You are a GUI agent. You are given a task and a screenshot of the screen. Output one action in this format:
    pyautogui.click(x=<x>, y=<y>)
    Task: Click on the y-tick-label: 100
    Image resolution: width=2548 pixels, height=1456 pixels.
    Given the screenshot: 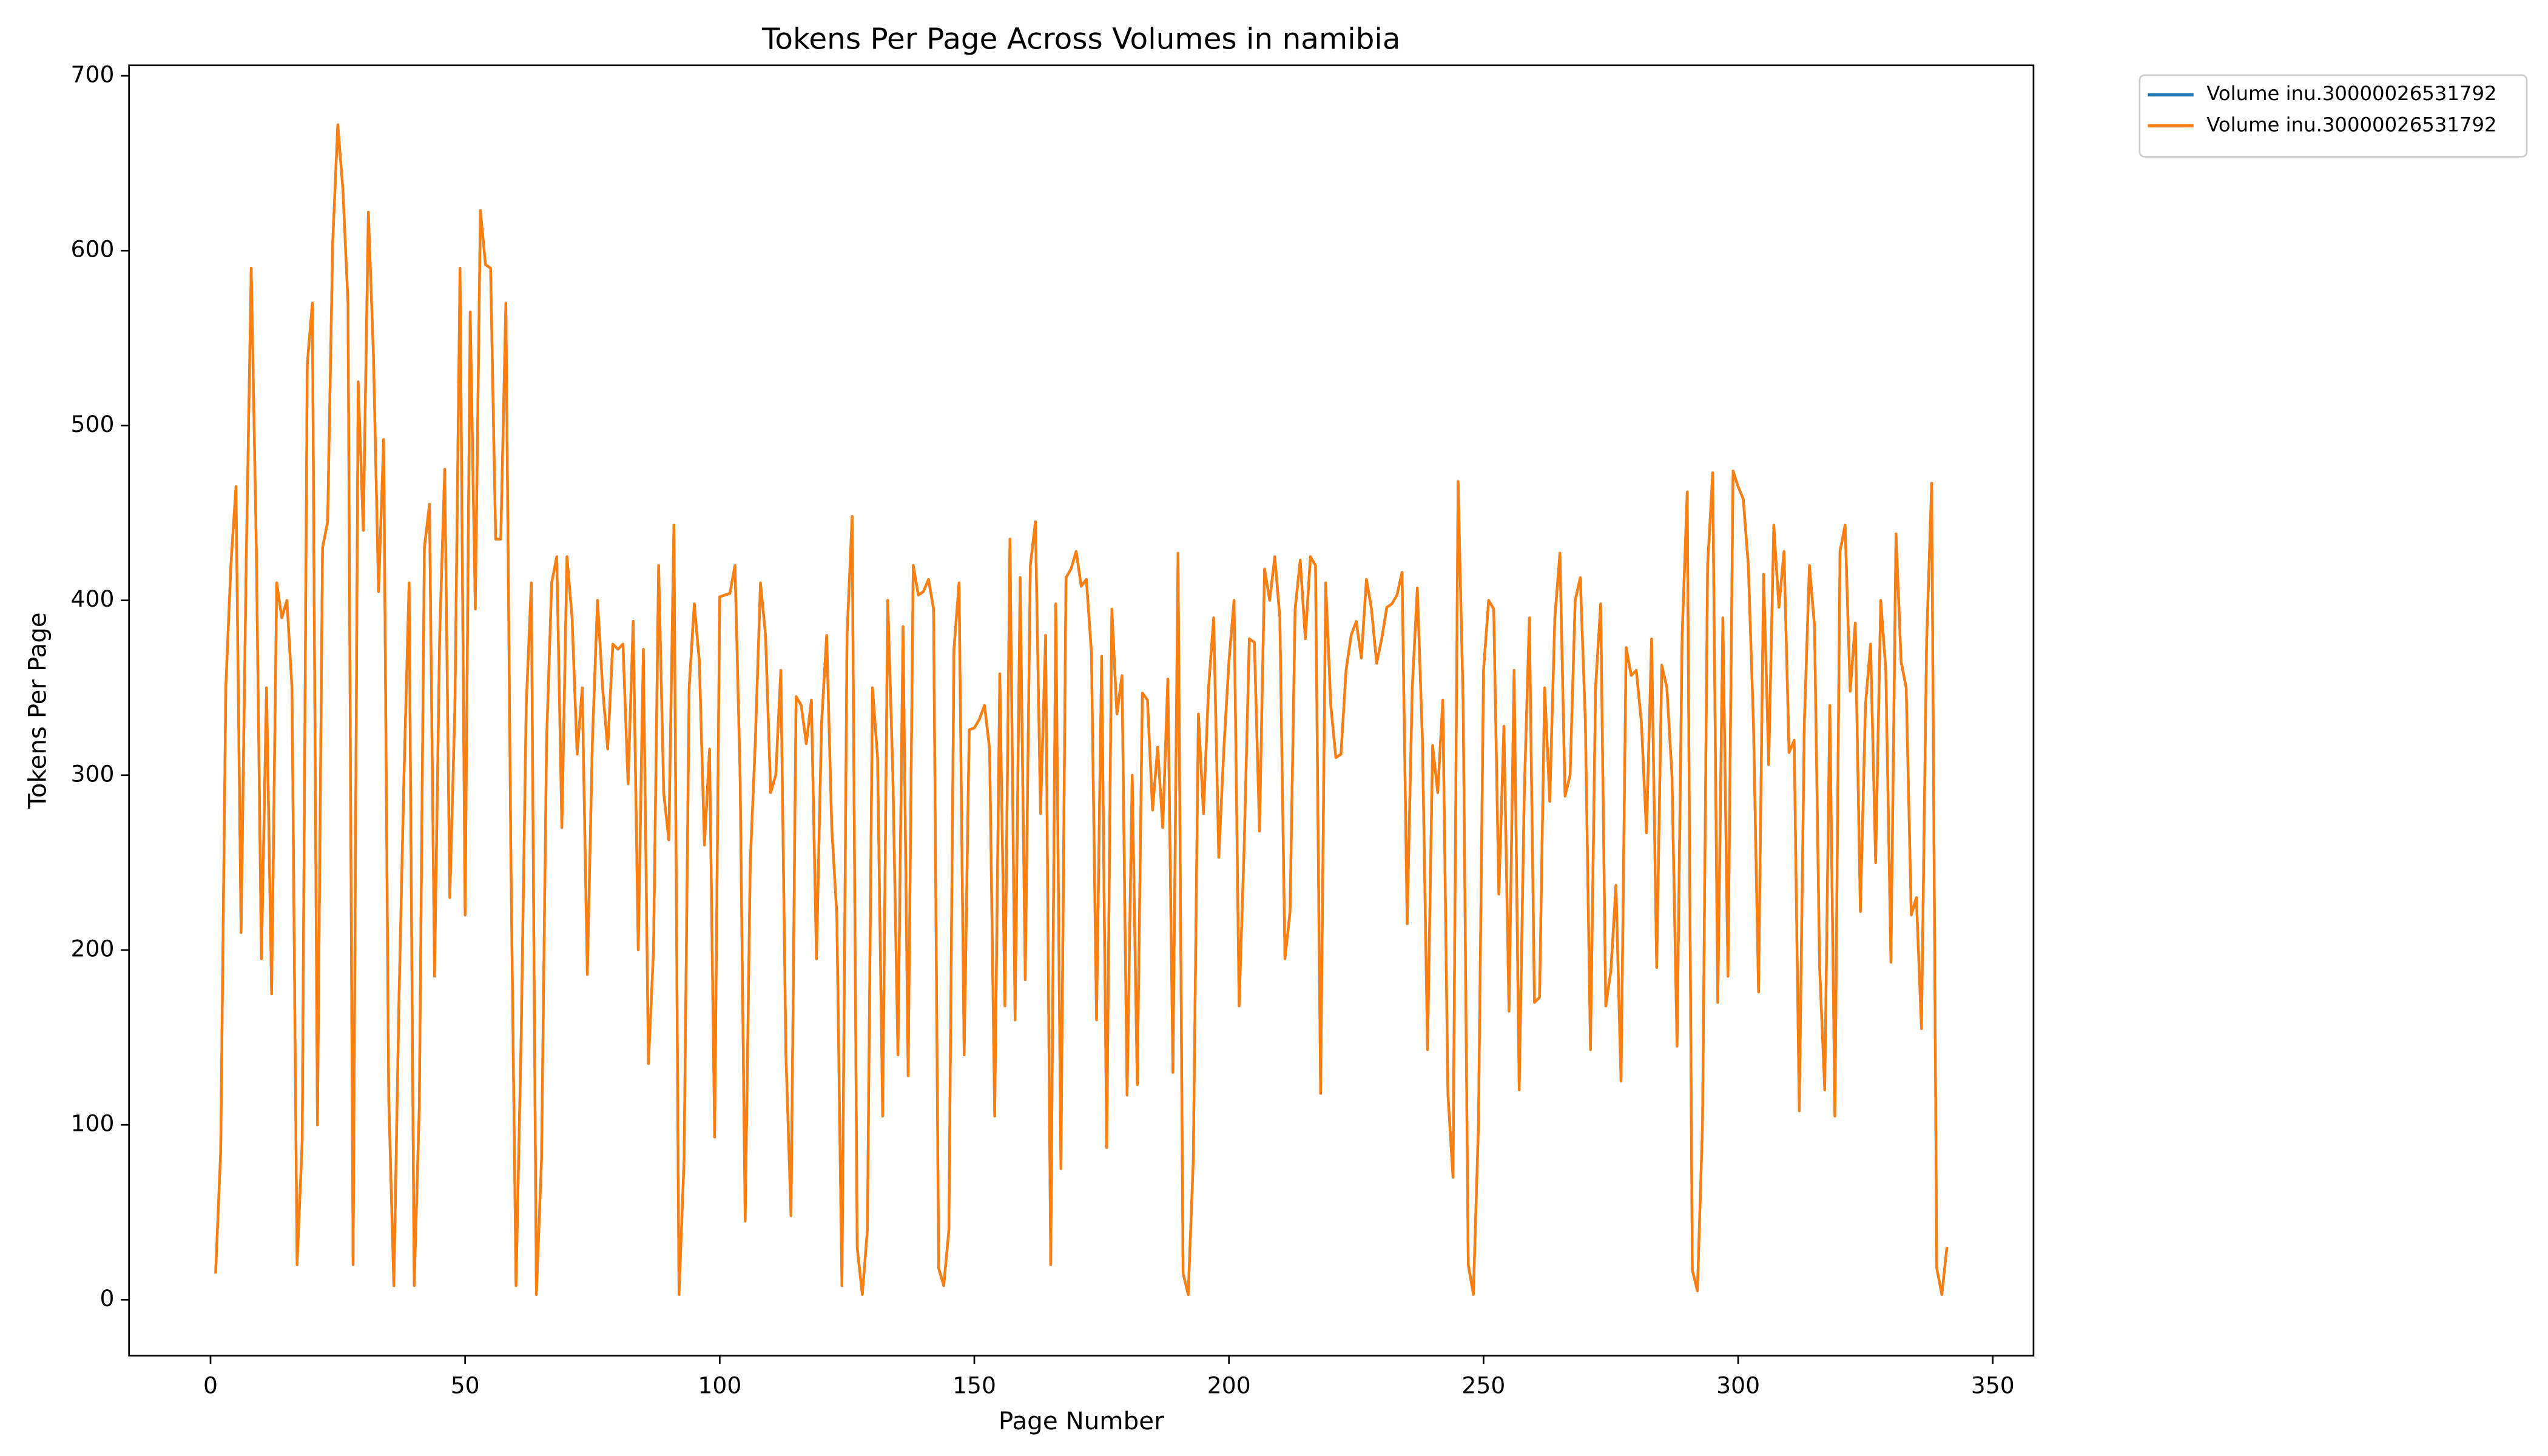 What is the action you would take?
    pyautogui.click(x=93, y=1123)
    